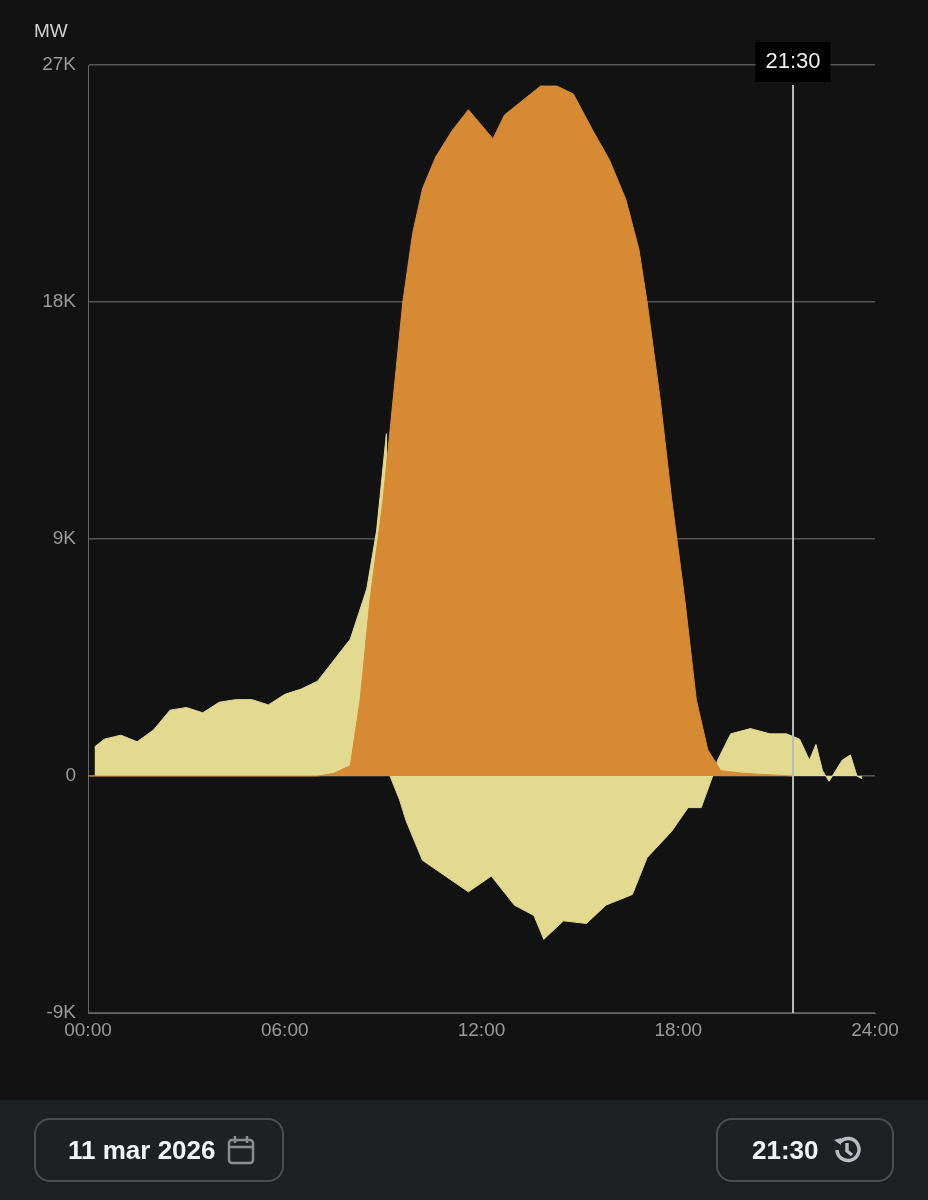 This screenshot has width=928, height=1200. Describe the element at coordinates (70, 775) in the screenshot. I see `y-tick-label: 0` at that location.